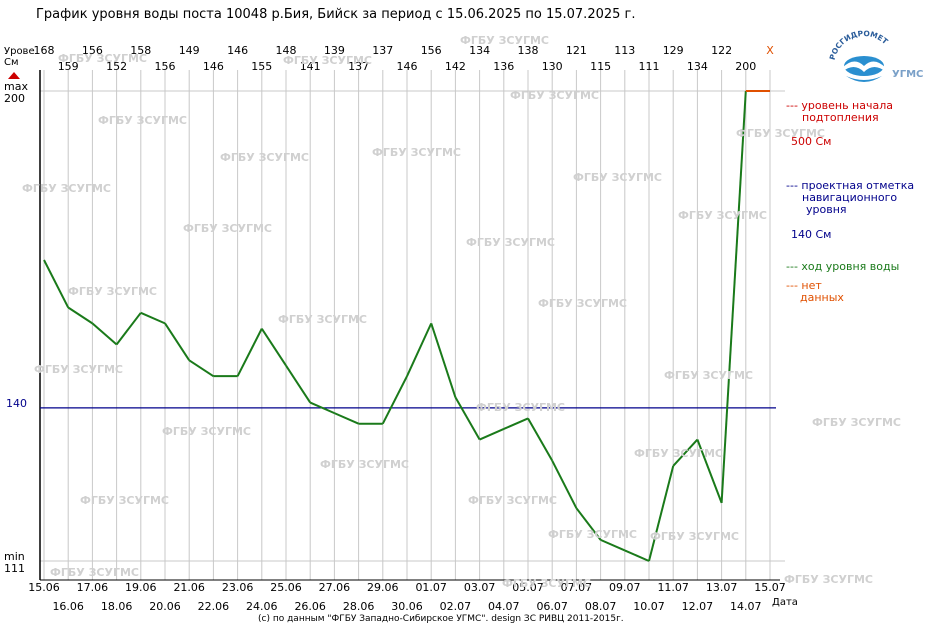 This screenshot has width=940, height=630. What do you see at coordinates (189, 587) in the screenshot?
I see `x-tick-label: 21.06` at bounding box center [189, 587].